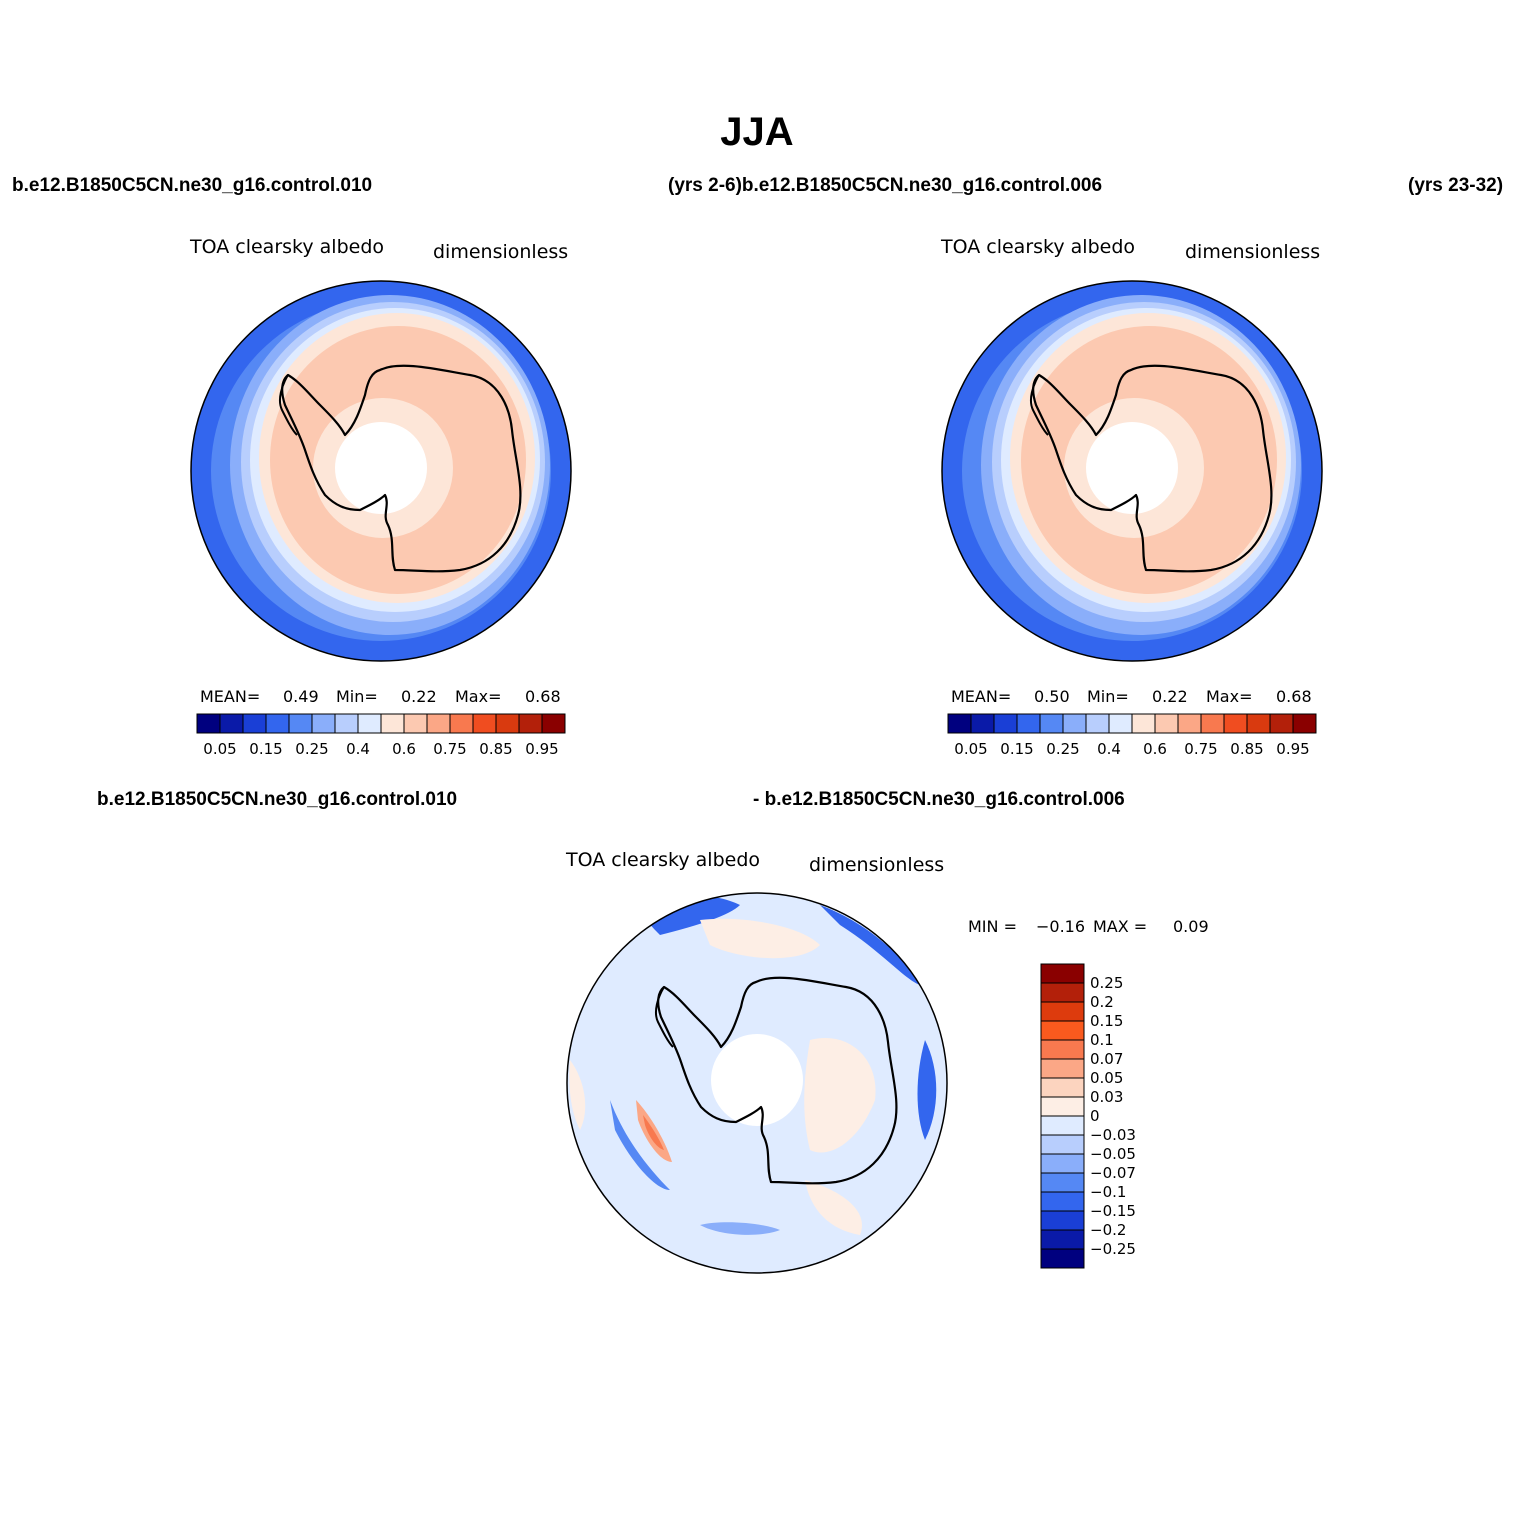 This screenshot has width=1514, height=1514. Describe the element at coordinates (992, 926) in the screenshot. I see `diff-min-label: MIN =` at that location.